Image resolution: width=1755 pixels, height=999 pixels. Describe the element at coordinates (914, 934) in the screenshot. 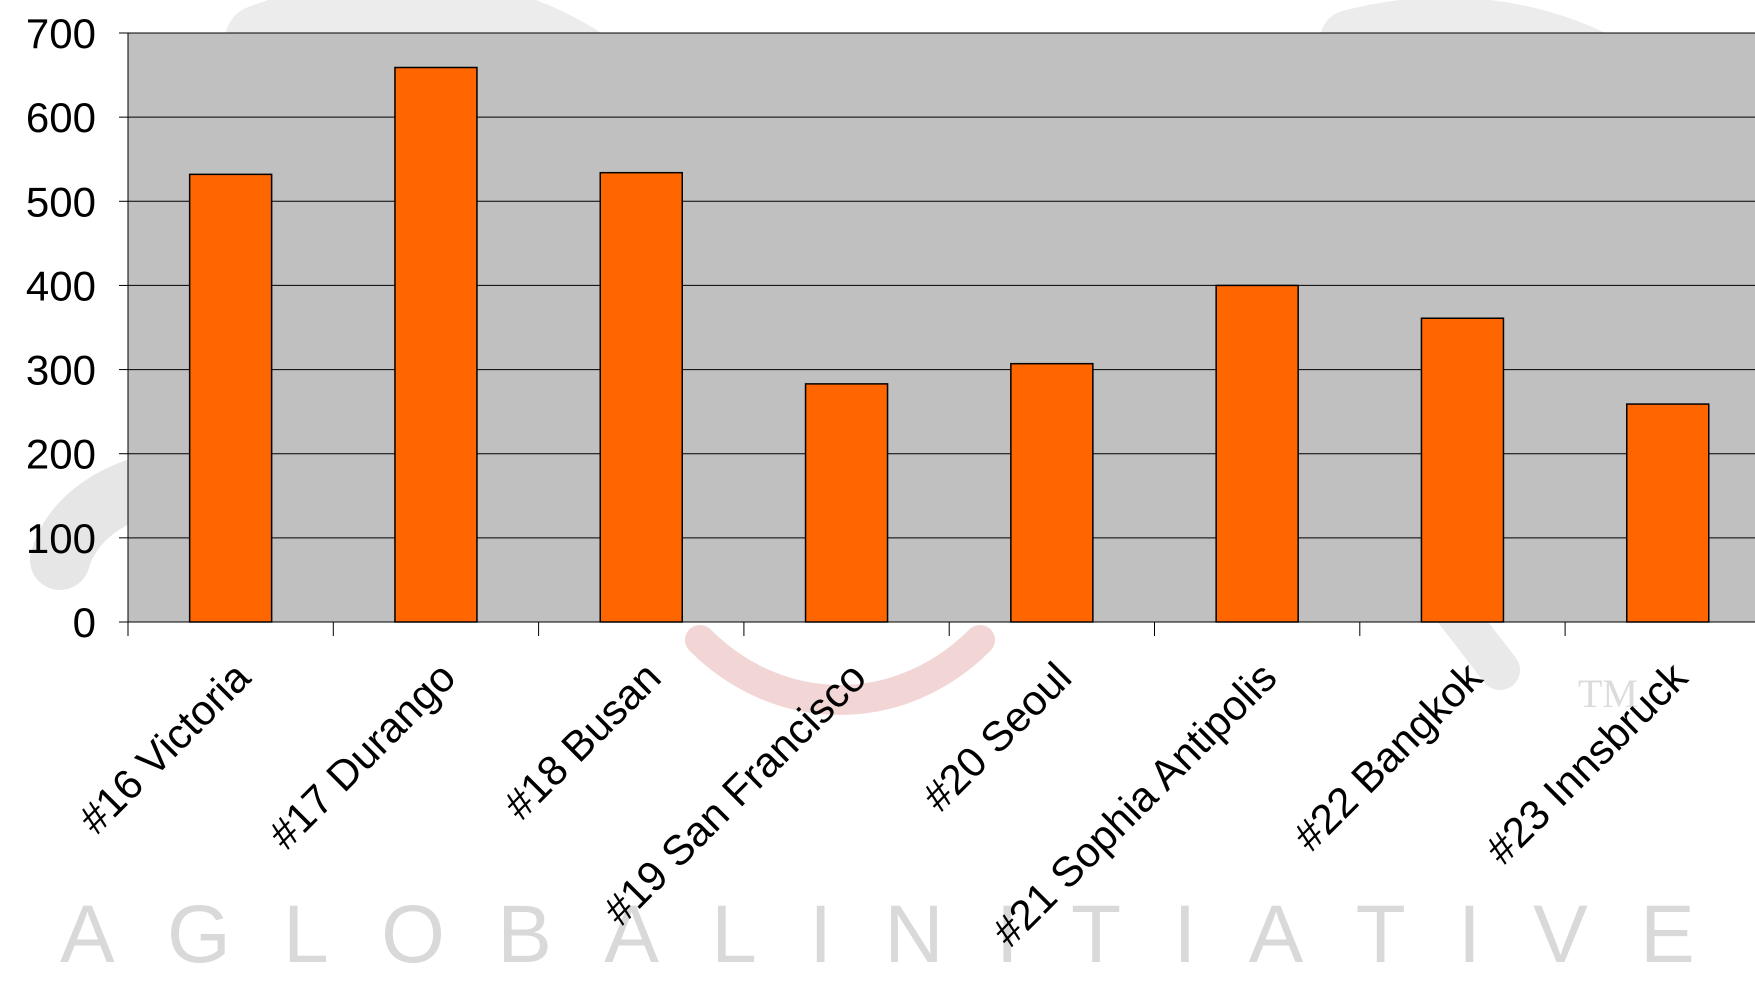

I see `watermark-letter: N` at that location.